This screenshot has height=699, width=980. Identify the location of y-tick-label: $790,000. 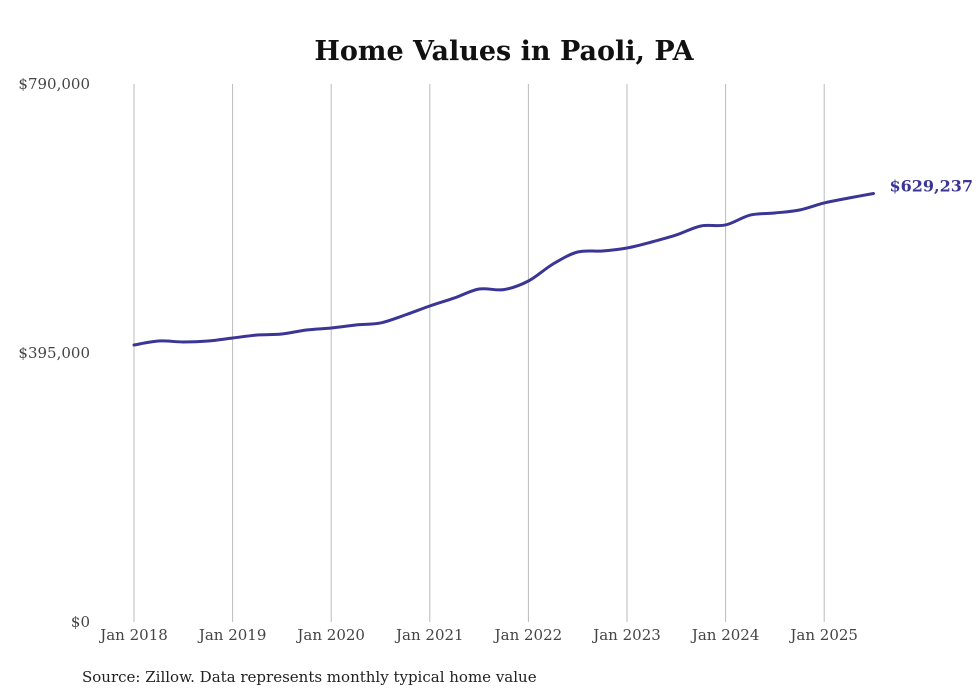
(54, 84).